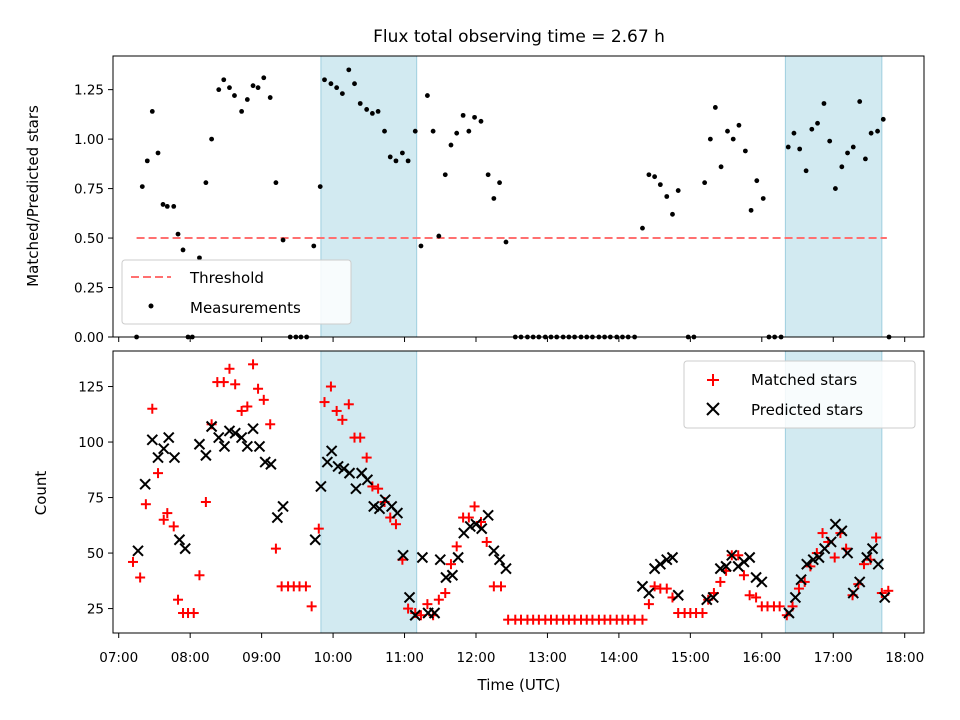 The width and height of the screenshot is (960, 720). I want to click on x-axis-label: Time (UTC), so click(519, 685).